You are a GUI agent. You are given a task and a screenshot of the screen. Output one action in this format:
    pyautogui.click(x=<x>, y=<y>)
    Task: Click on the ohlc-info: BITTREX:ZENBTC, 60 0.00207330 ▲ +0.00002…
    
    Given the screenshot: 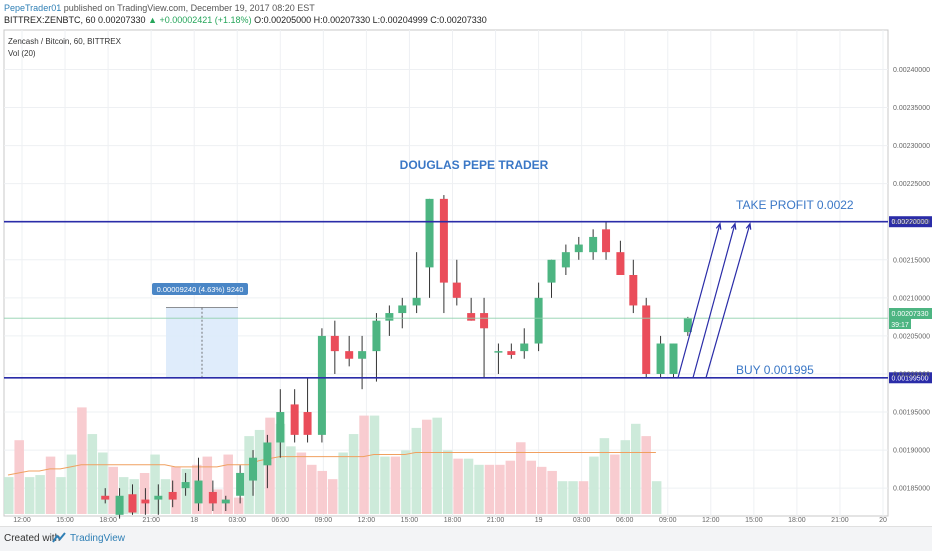 What is the action you would take?
    pyautogui.click(x=245, y=20)
    